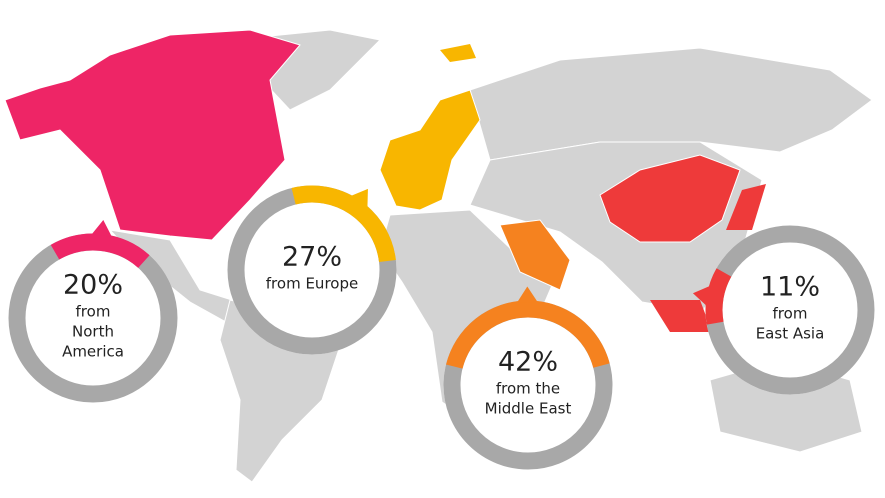  What do you see at coordinates (790, 287) in the screenshot?
I see `donut-value-label: 11%` at bounding box center [790, 287].